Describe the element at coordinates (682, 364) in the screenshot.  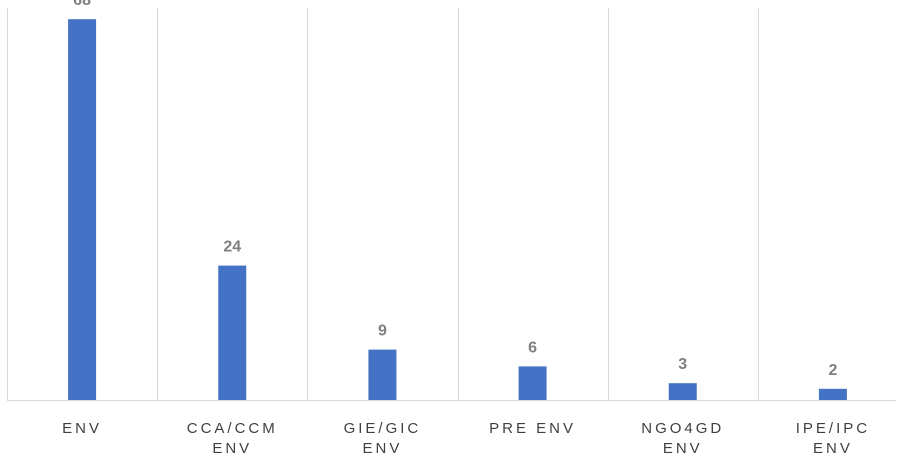
I see `data-label: 3` at that location.